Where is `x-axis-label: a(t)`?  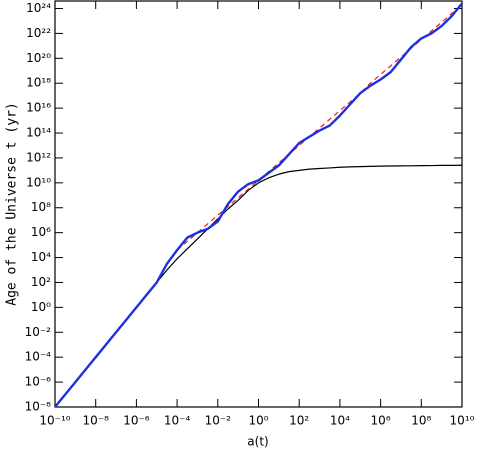
x-axis-label: a(t) is located at coordinates (257, 442).